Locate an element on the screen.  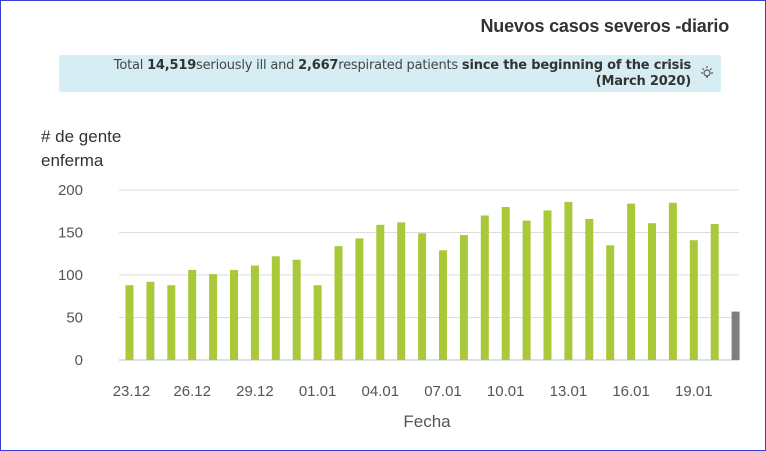
since-date: (March 2020) is located at coordinates (643, 81).